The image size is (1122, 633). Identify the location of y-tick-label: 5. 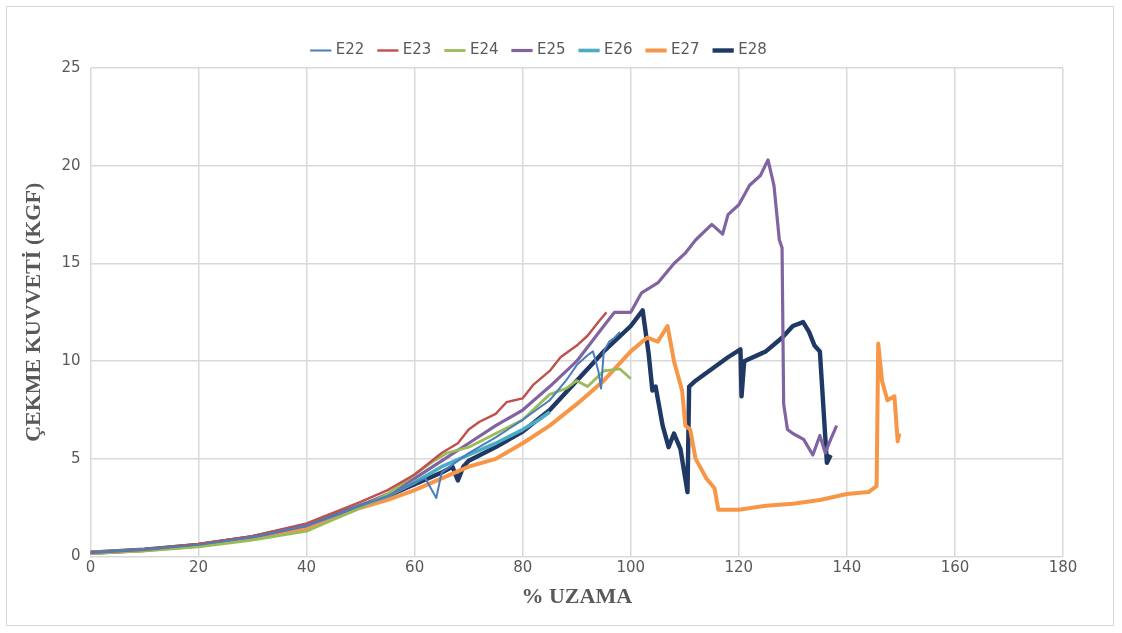
(75, 457).